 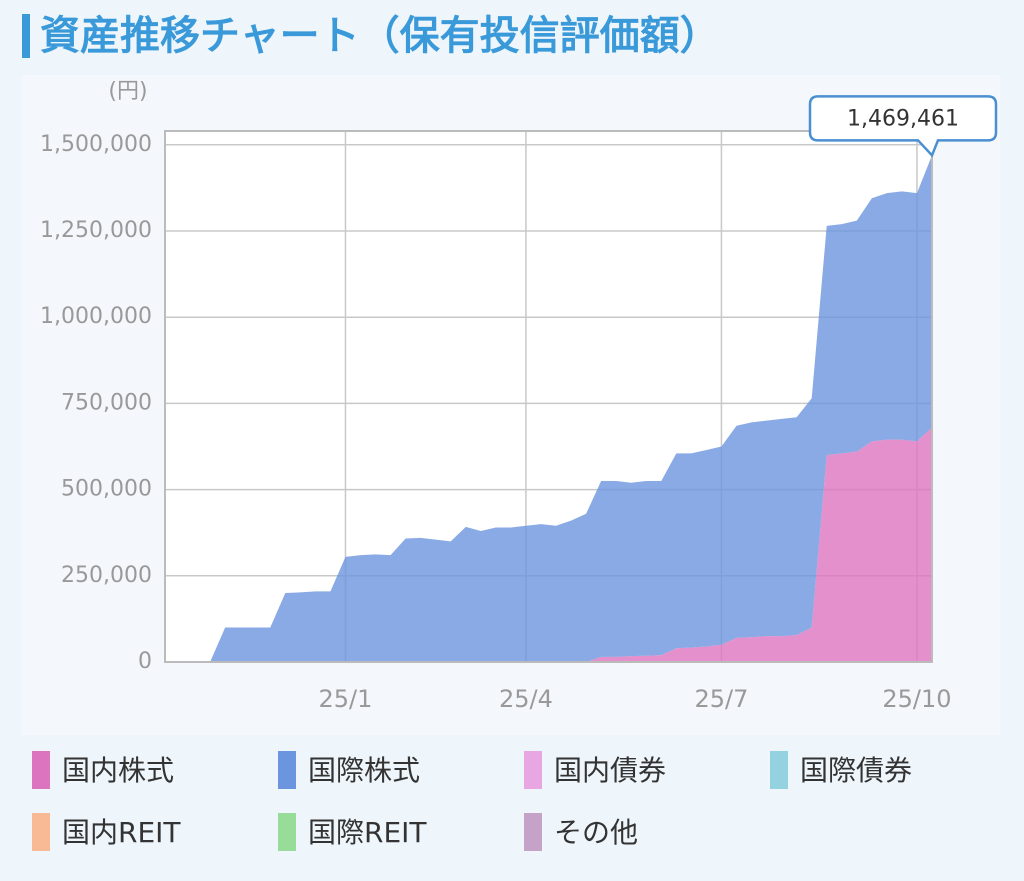 What do you see at coordinates (380, 36) in the screenshot?
I see `chart-title: 資産推移チャート（保有投信評価額）` at bounding box center [380, 36].